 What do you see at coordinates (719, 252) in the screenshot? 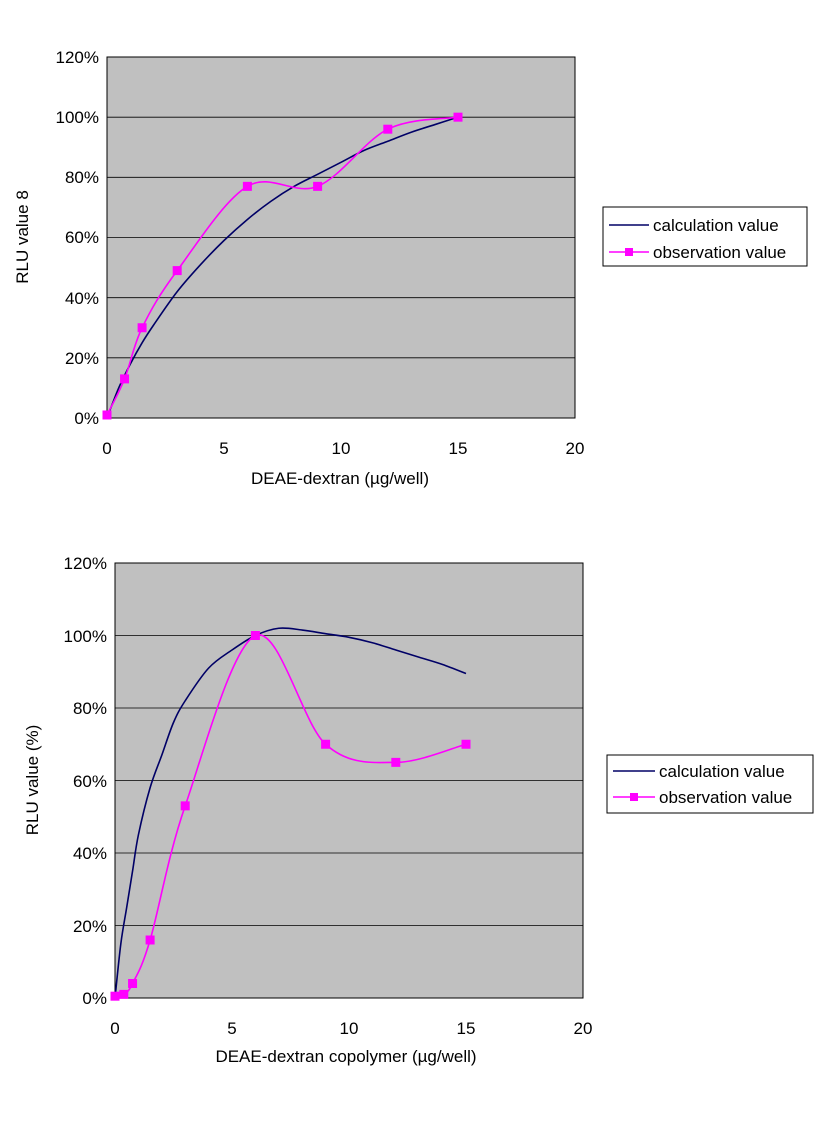
I see `chart-1-legend-observation-label: observation value` at bounding box center [719, 252].